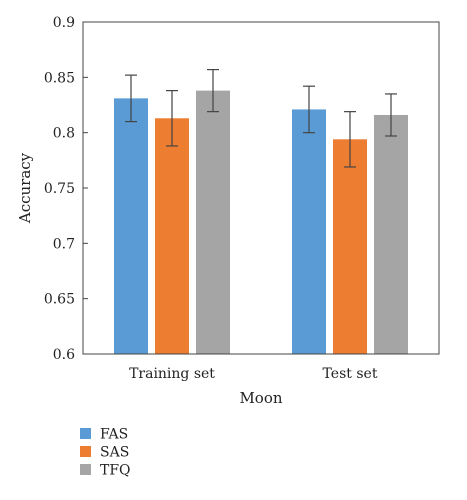  Describe the element at coordinates (59, 78) in the screenshot. I see `y-tick-label: 0.85` at that location.